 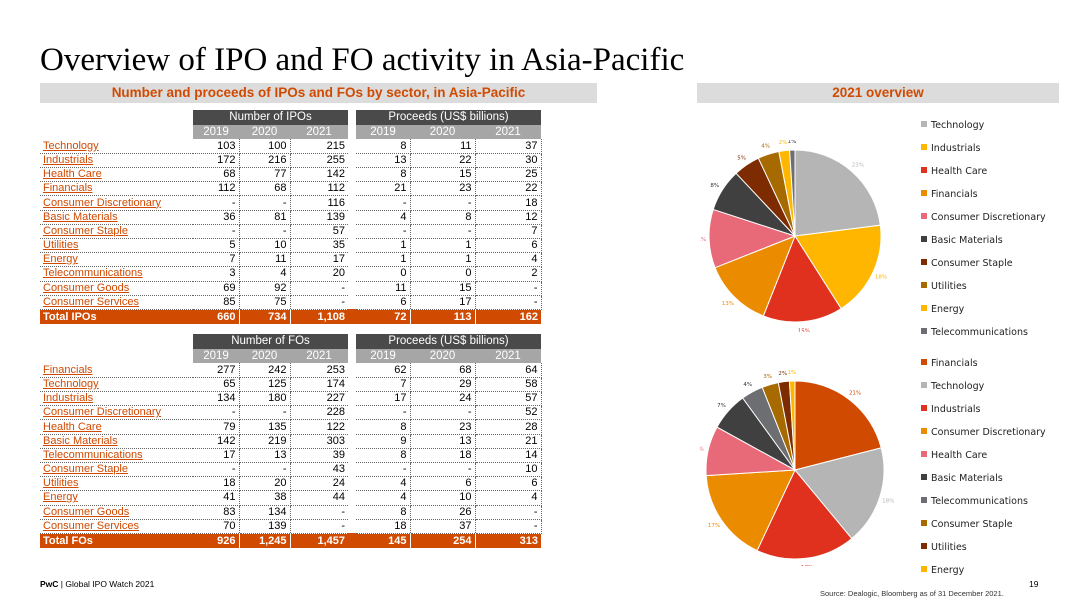 What do you see at coordinates (508, 541) in the screenshot?
I see `total-value: 313` at bounding box center [508, 541].